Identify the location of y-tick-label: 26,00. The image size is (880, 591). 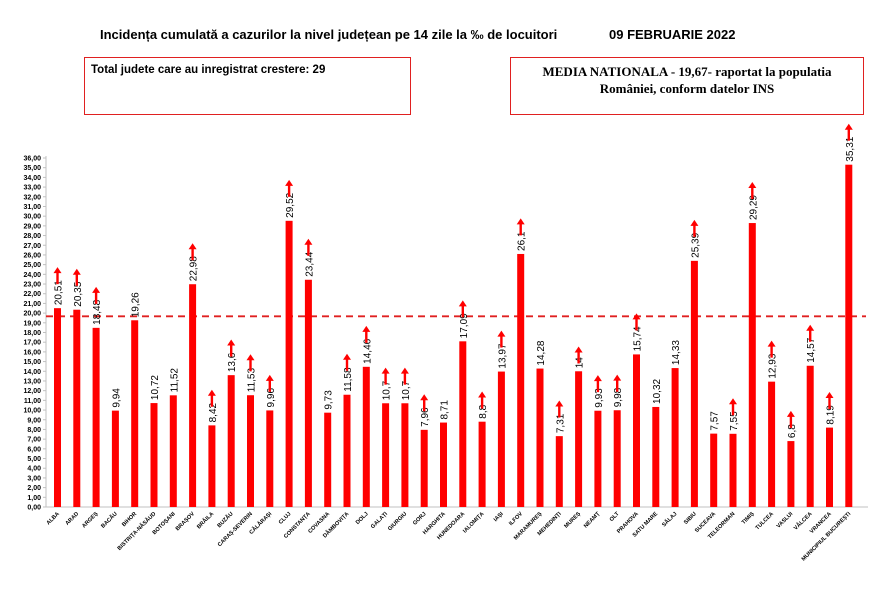
(32, 255).